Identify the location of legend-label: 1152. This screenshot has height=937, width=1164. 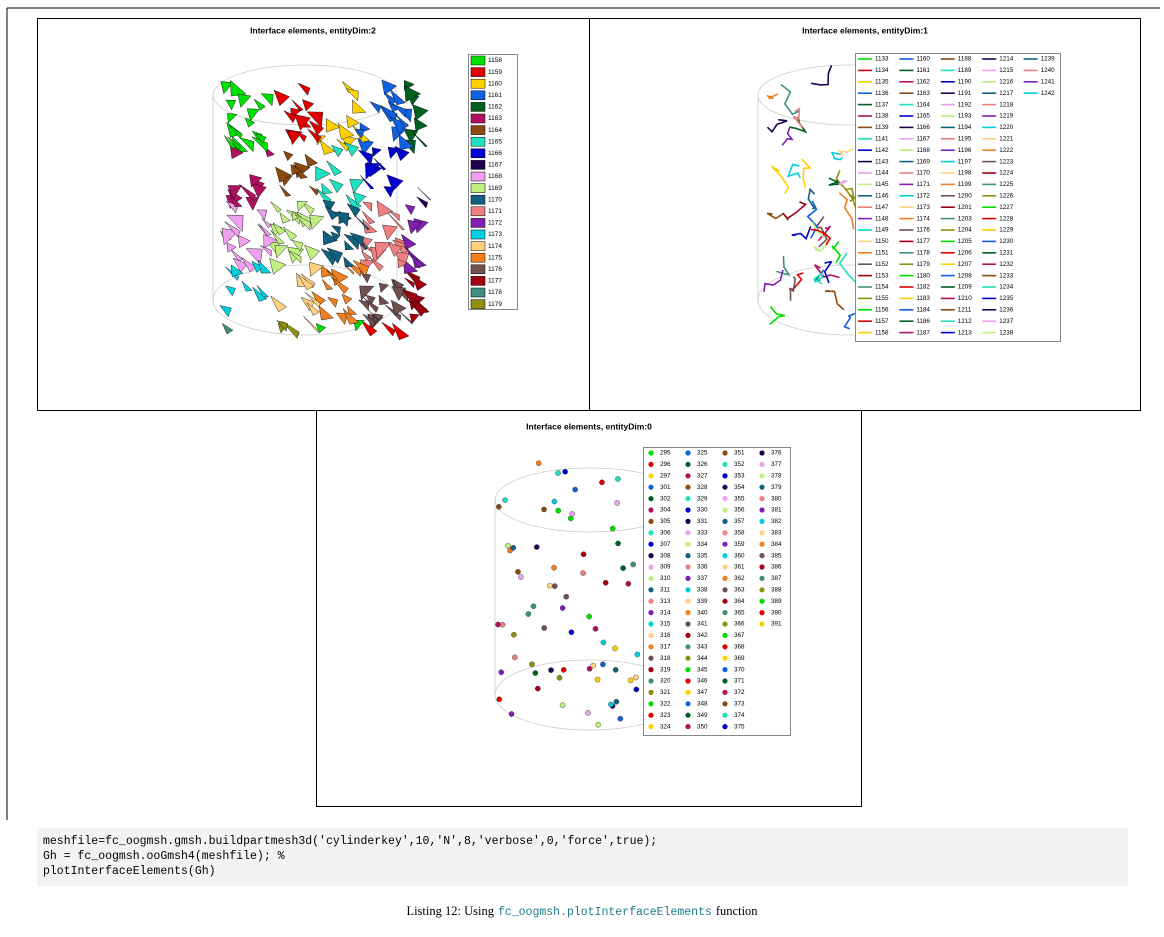
(882, 264).